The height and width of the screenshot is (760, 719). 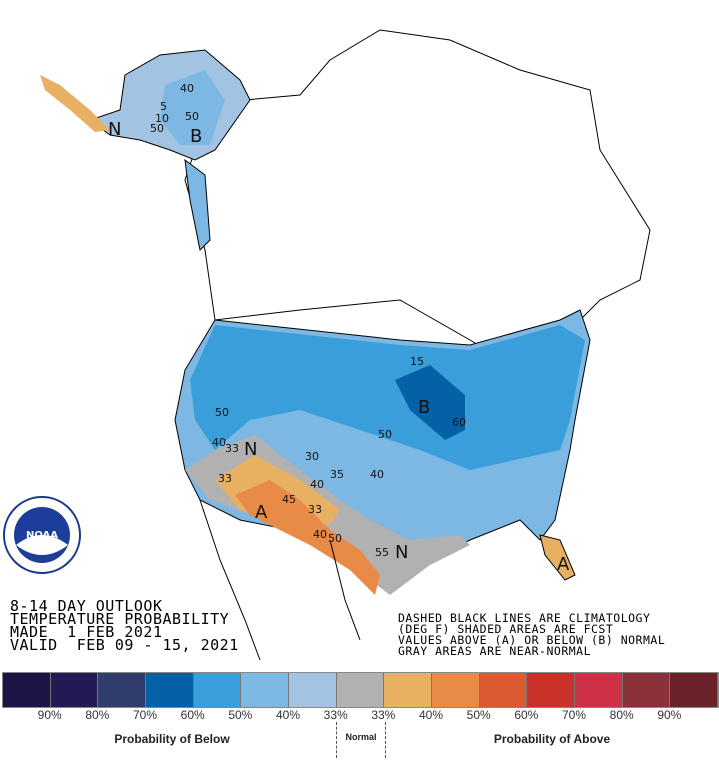 I want to click on contour-label: 60, so click(x=459, y=422).